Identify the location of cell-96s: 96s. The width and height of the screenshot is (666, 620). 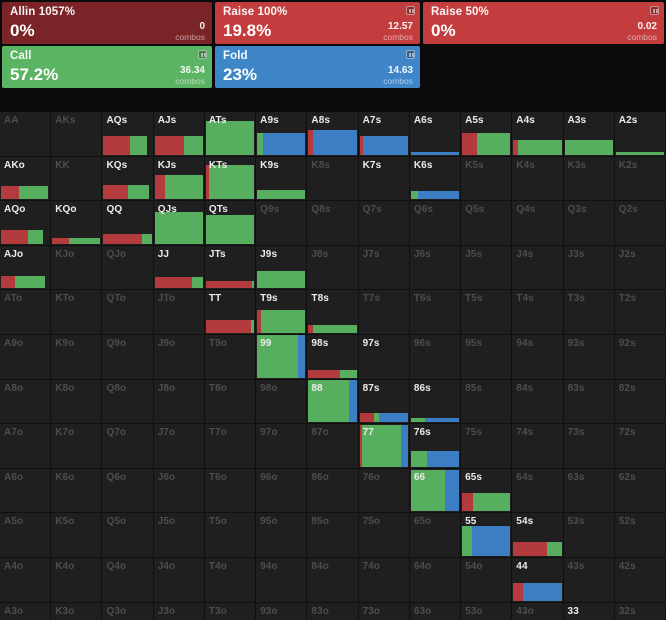
(435, 357).